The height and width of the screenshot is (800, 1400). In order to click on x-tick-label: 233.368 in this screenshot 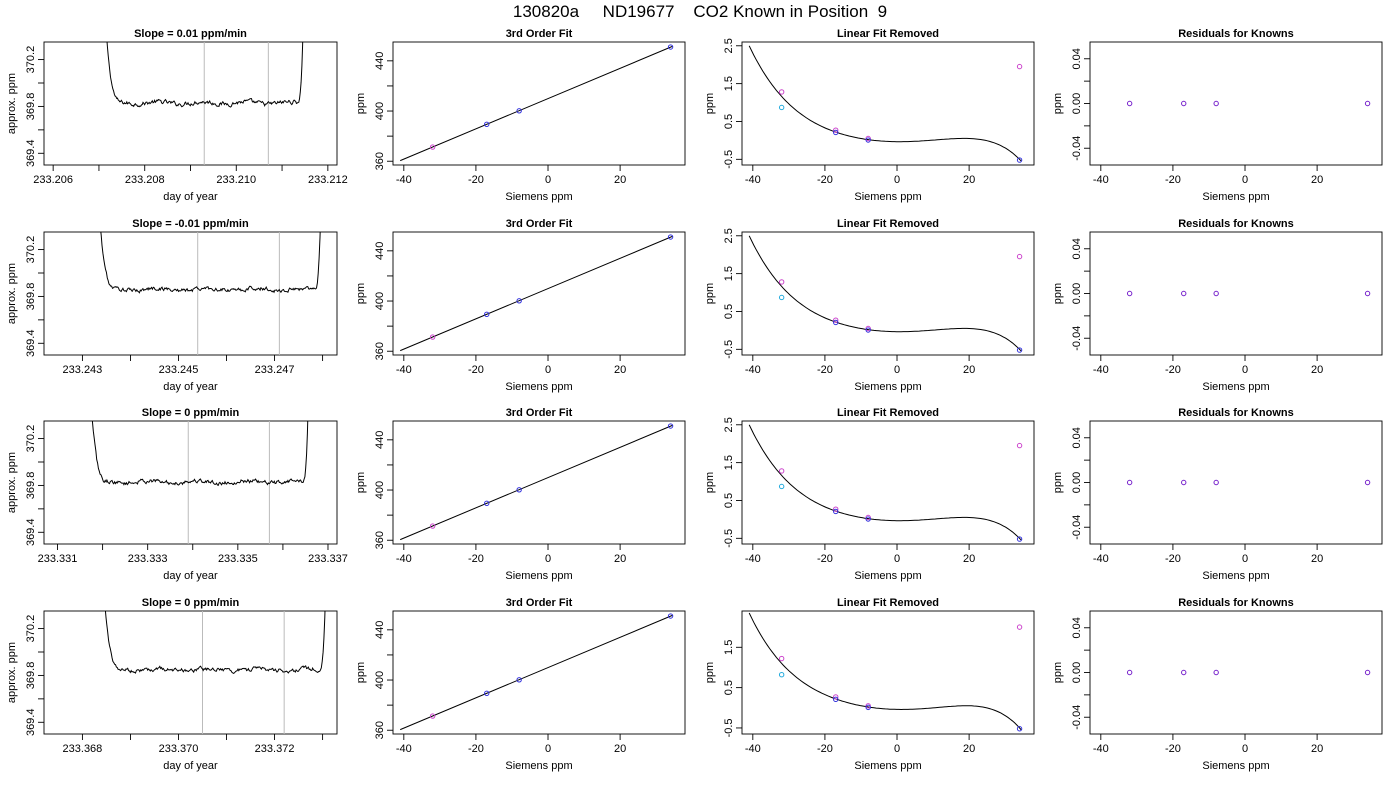, I will do `click(83, 749)`.